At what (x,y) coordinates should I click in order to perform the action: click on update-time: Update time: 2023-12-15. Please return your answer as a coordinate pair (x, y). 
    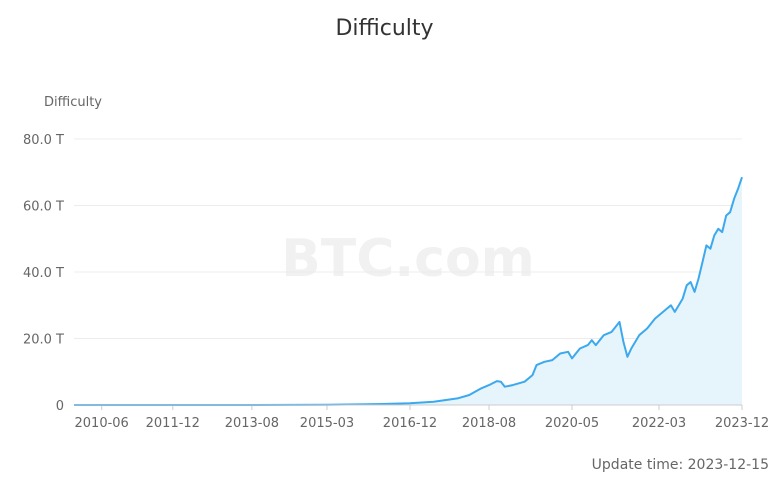
    Looking at the image, I should click on (680, 465).